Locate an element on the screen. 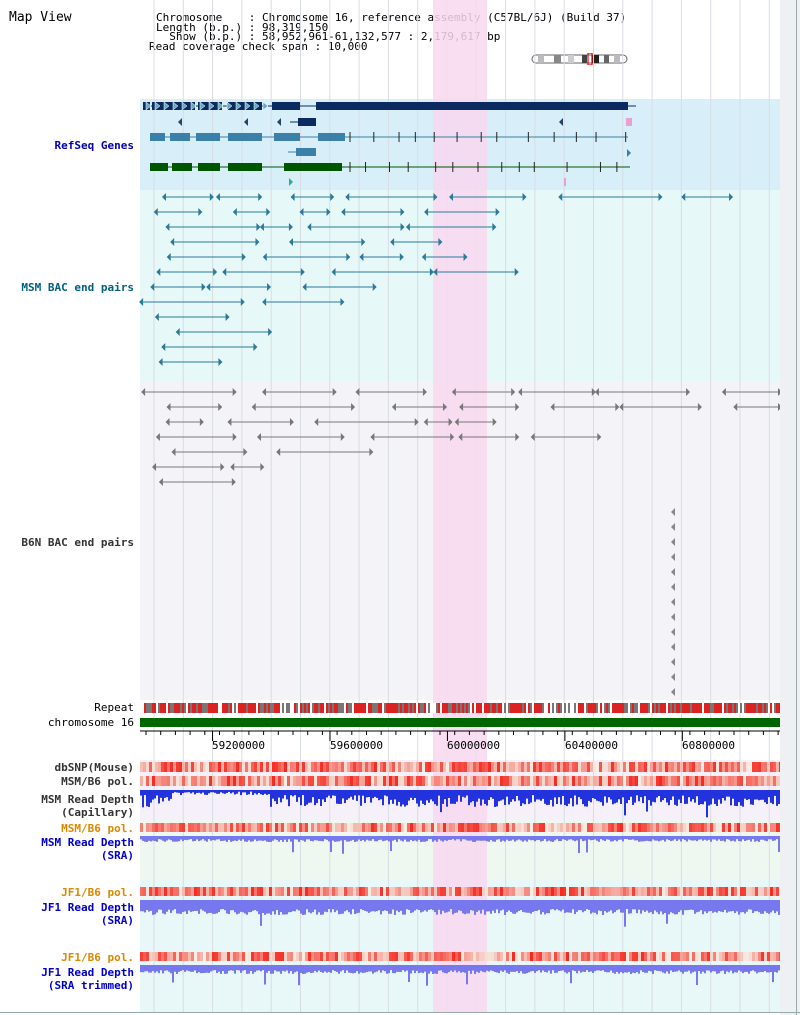  chromosome-ideogram is located at coordinates (580, 59).